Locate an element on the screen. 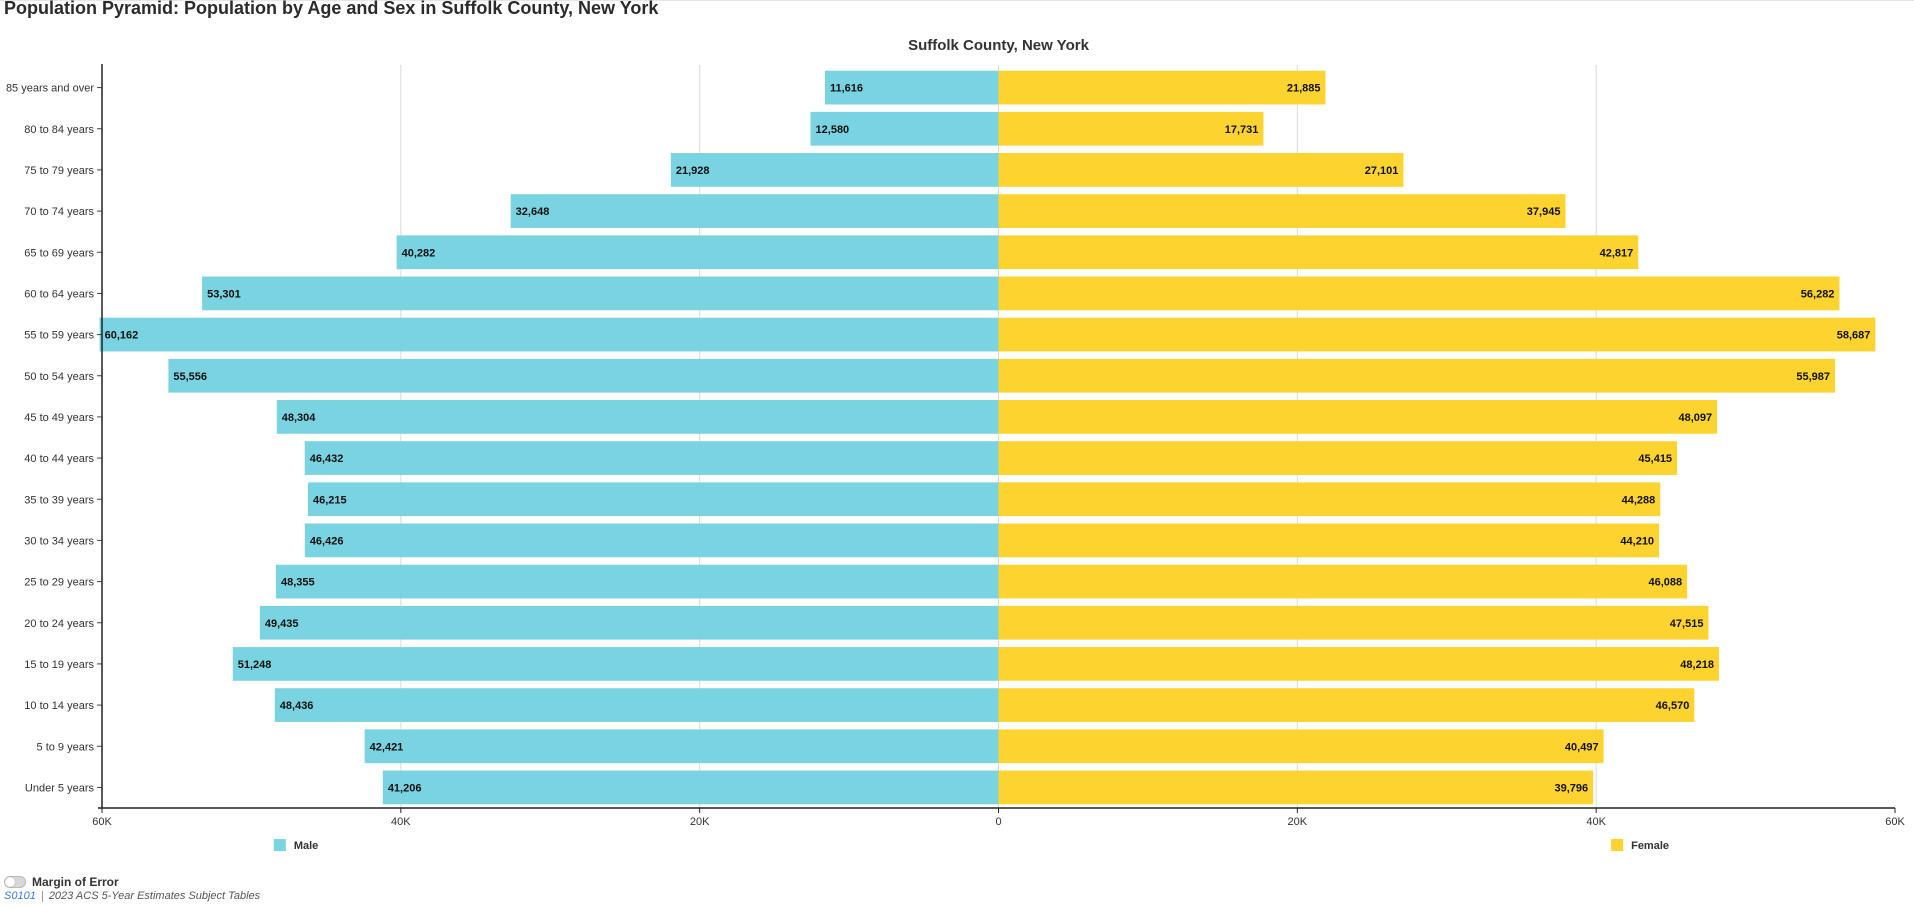 This screenshot has width=1914, height=911. y-tick-label-13: 20 to 24 years is located at coordinates (59, 624).